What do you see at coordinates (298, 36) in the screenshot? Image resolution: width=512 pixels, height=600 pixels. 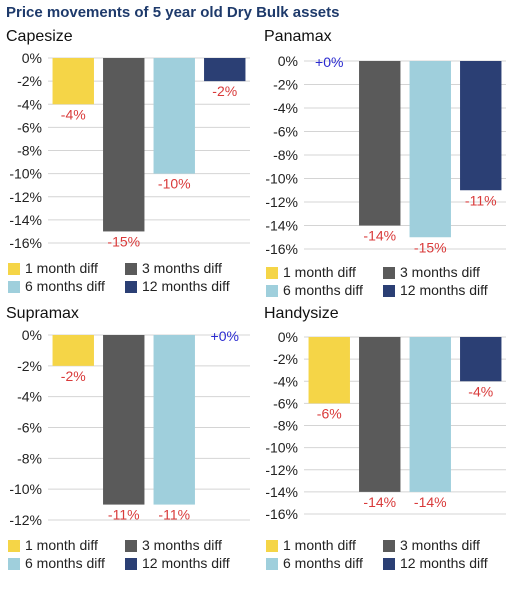 I see `chart-title: Panamax` at bounding box center [298, 36].